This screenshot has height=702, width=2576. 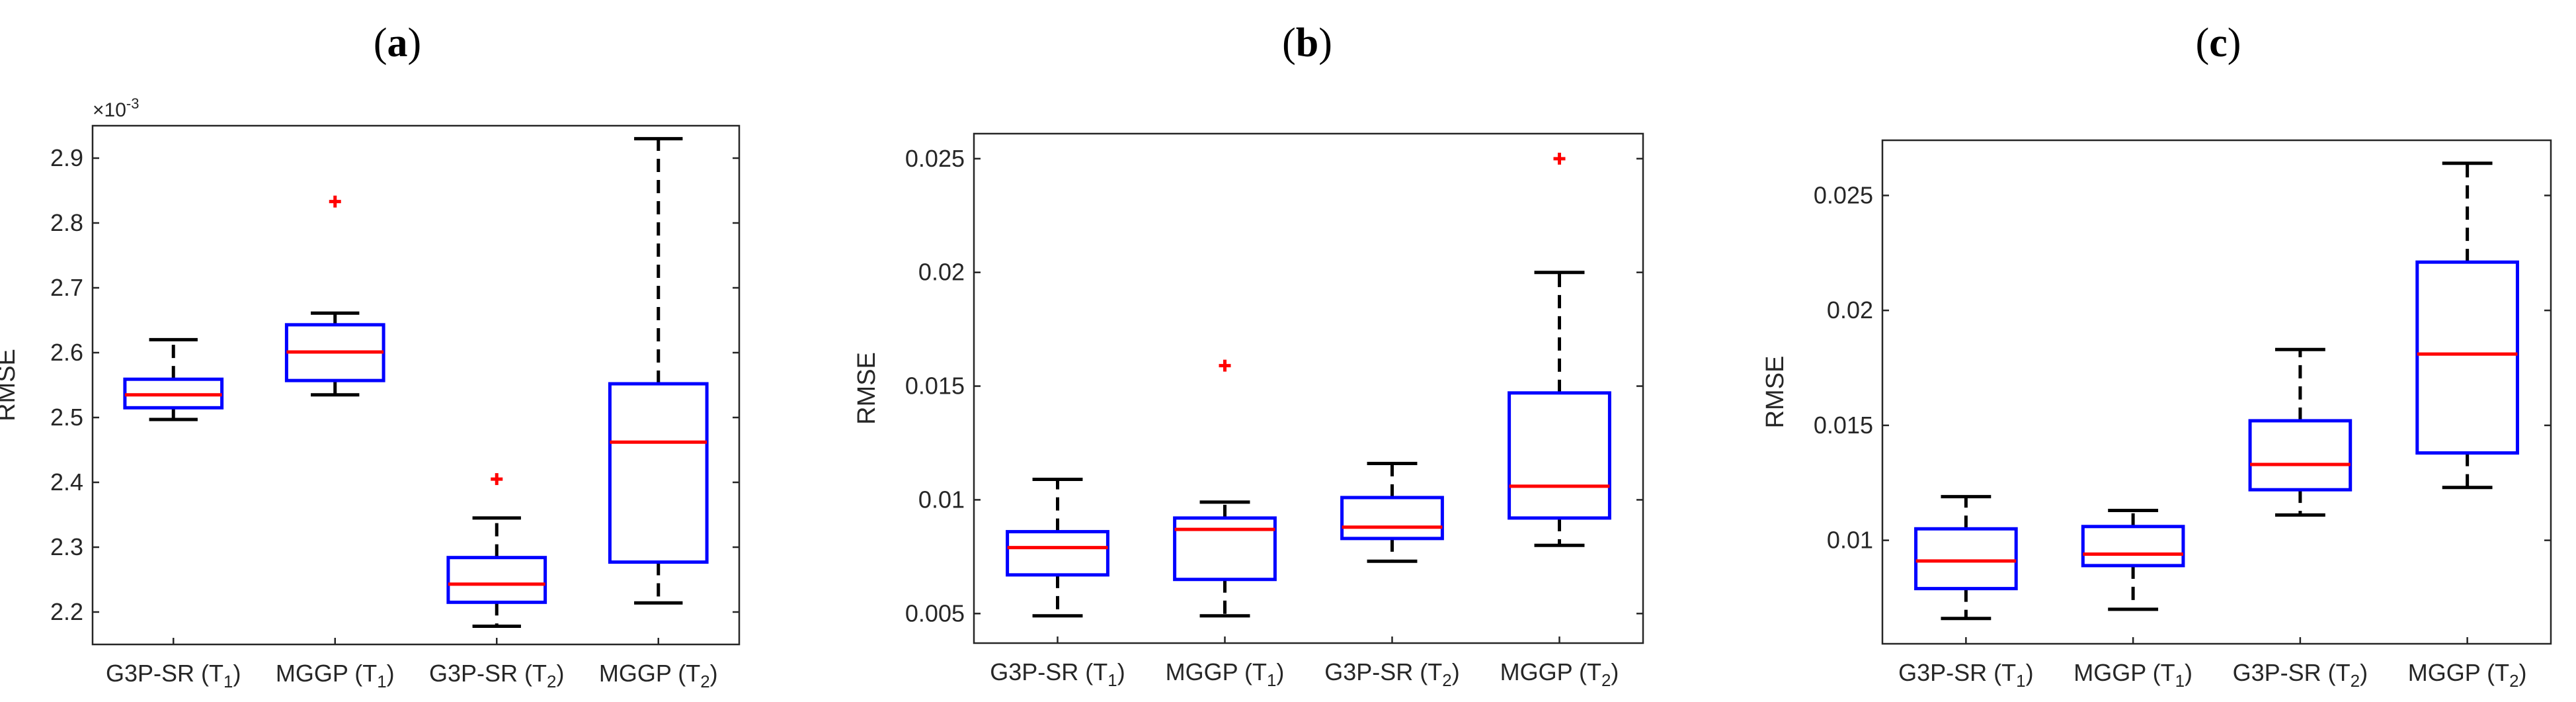 What do you see at coordinates (66, 157) in the screenshot?
I see `y-tick-label: 2.9` at bounding box center [66, 157].